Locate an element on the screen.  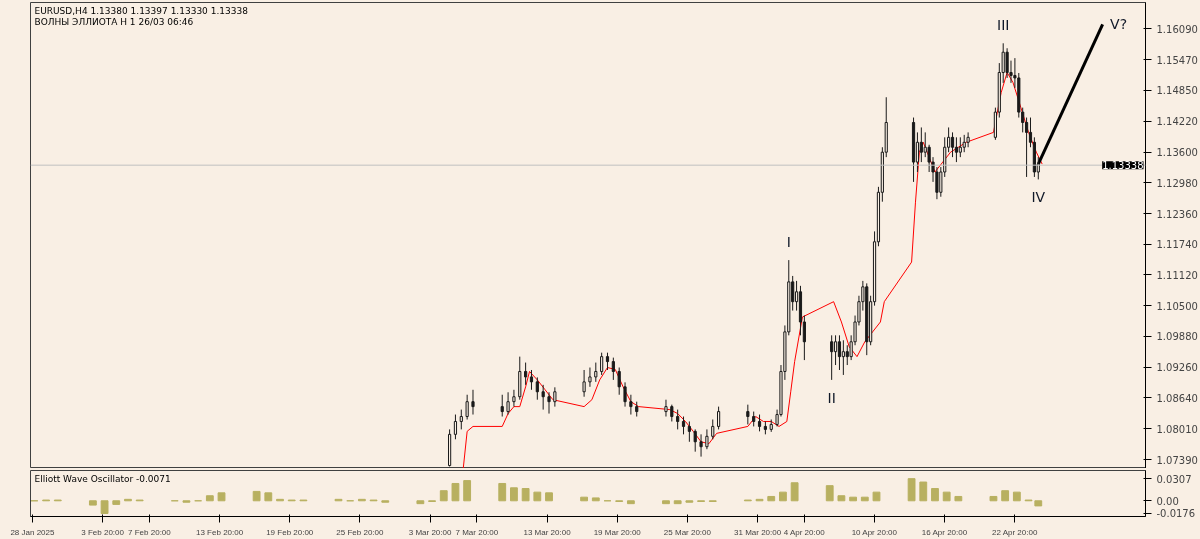
y-tick-label: 1.14220 is located at coordinates (1177, 122).